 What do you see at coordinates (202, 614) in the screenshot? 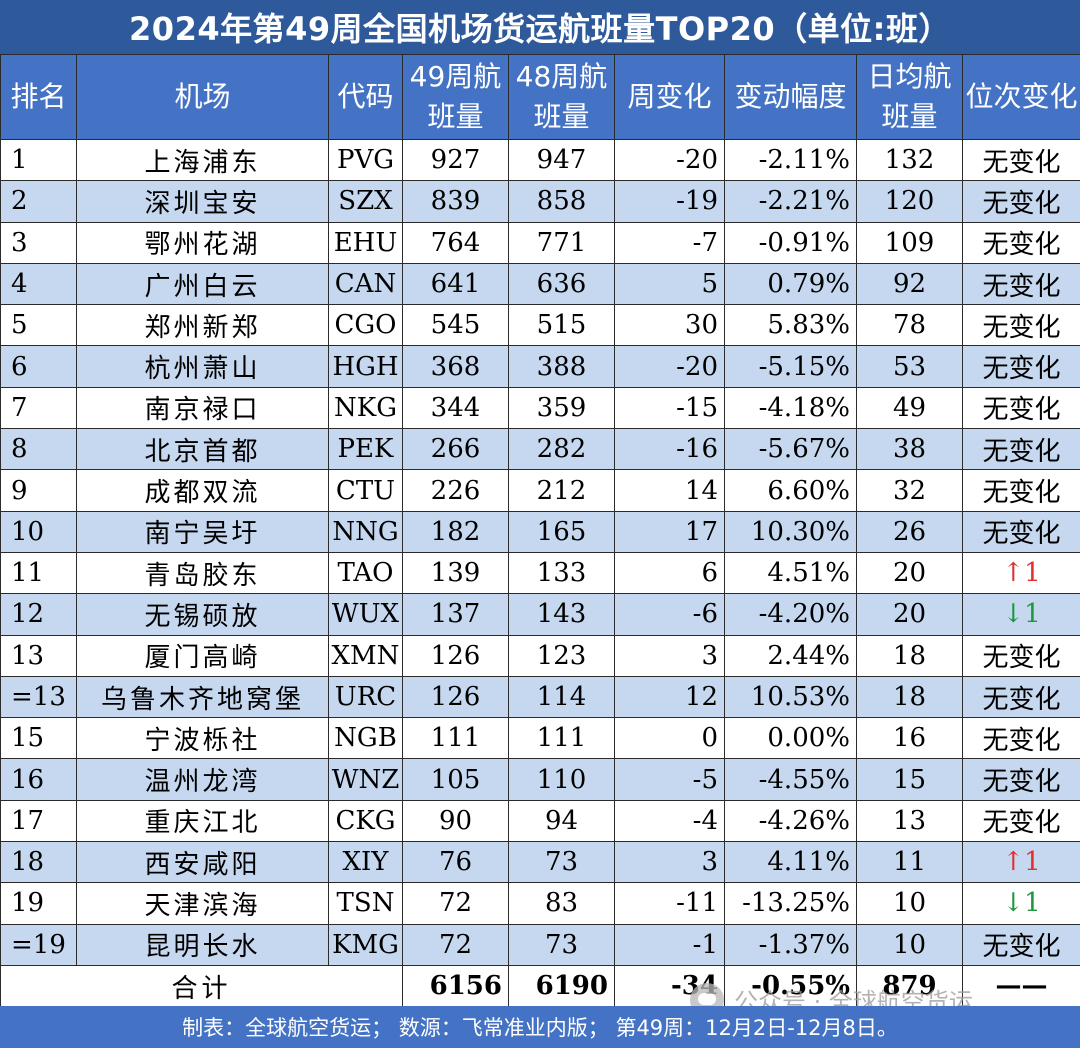
I see `cell-airport: 无锡硕放` at bounding box center [202, 614].